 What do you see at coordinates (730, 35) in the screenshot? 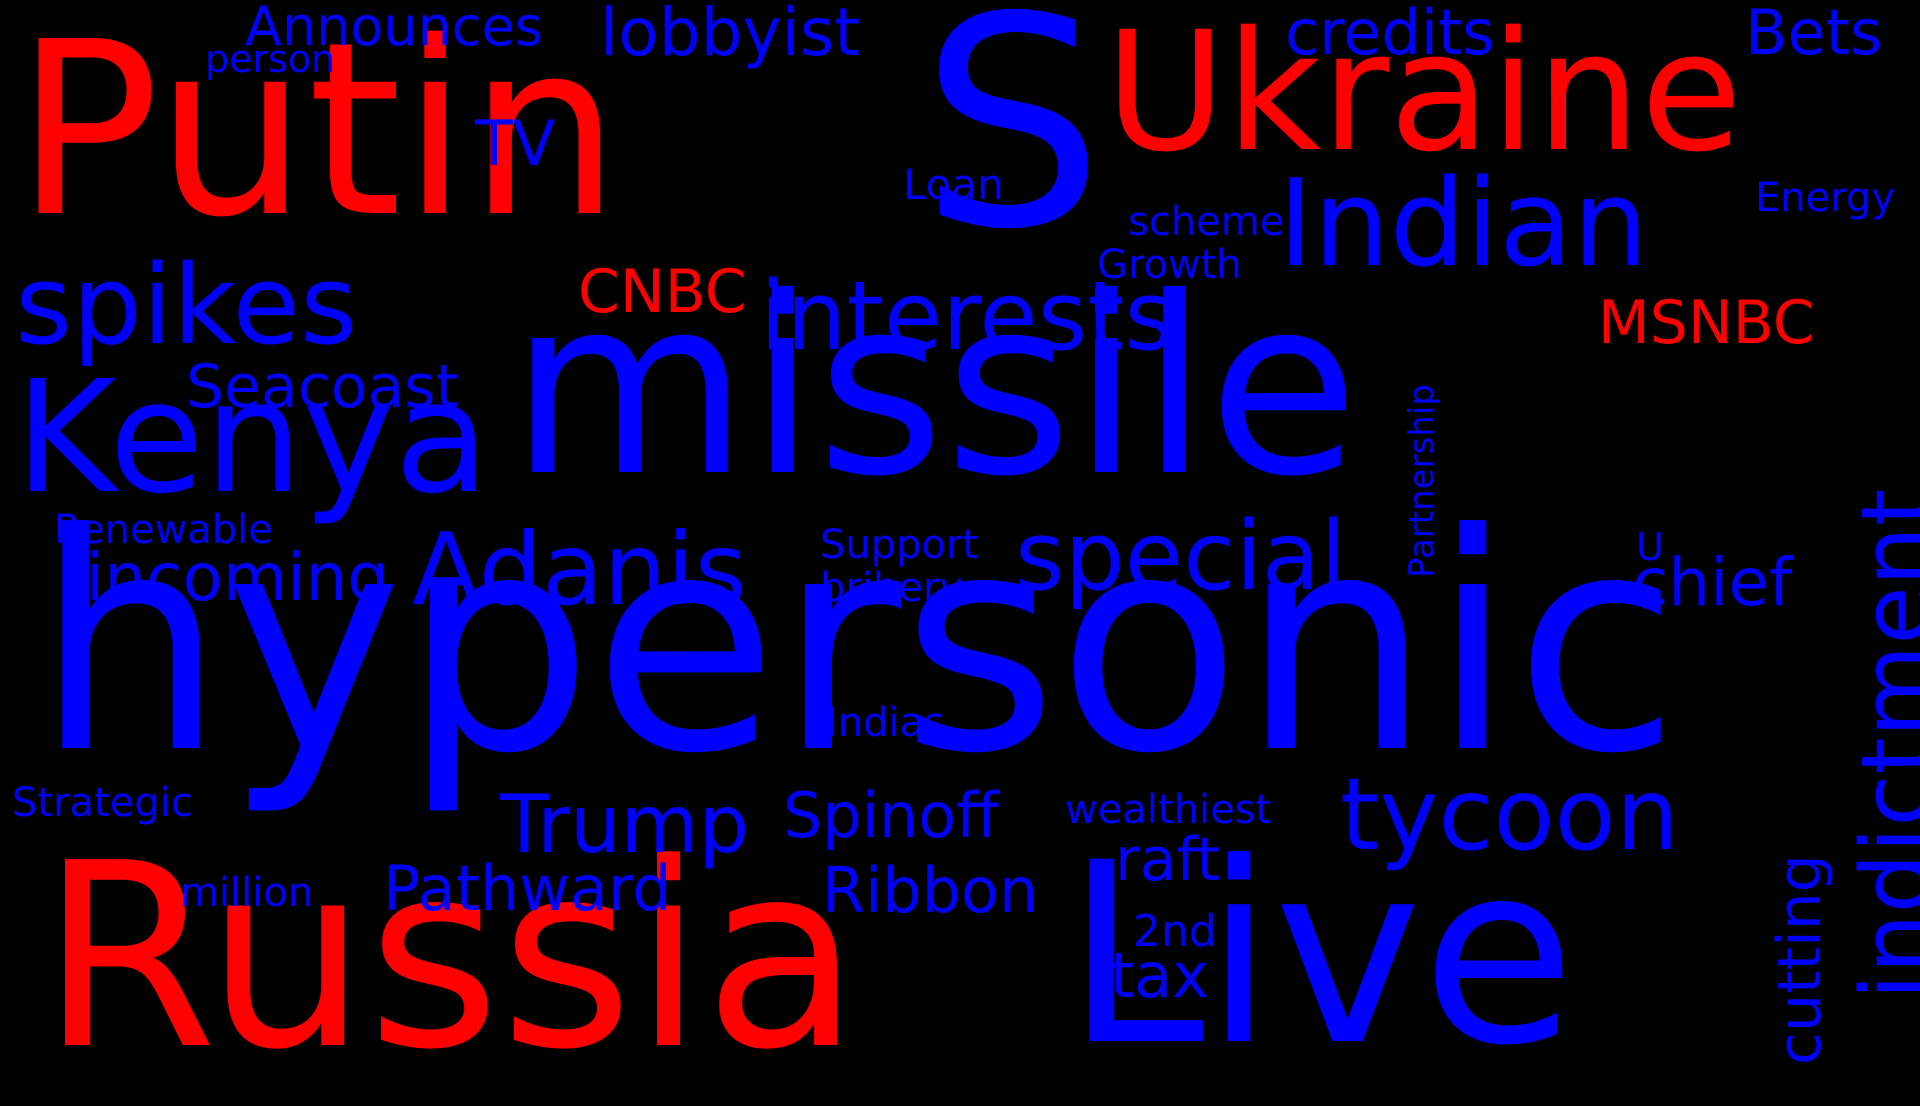
I see `word-lobbyist: lobbyist` at bounding box center [730, 35].